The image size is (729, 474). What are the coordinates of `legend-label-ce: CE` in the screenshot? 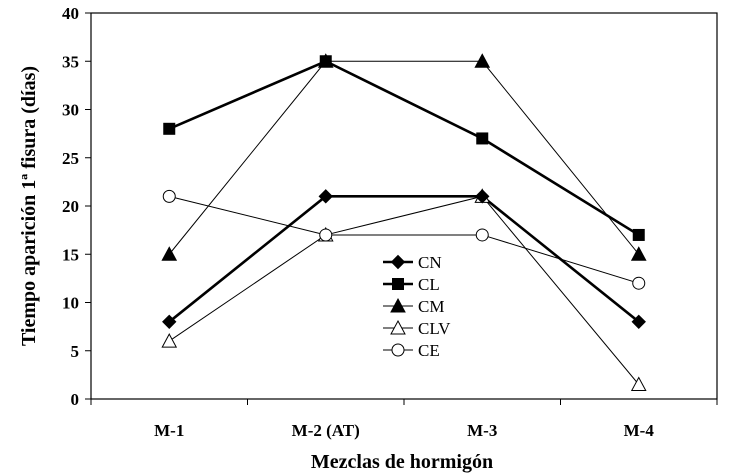 It's located at (429, 350).